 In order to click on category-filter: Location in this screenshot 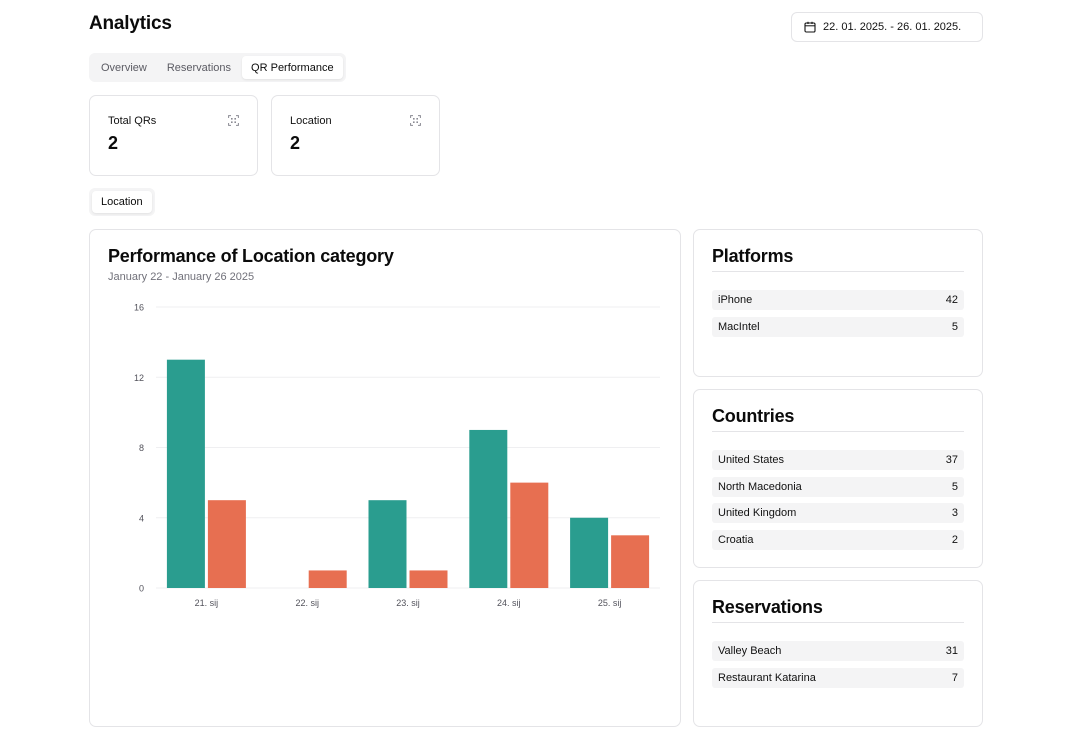, I will do `click(122, 202)`.